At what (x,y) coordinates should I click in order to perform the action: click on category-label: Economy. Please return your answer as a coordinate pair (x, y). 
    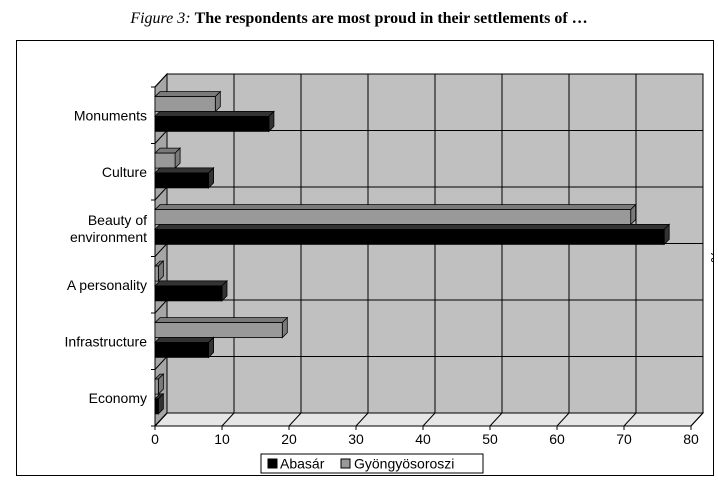
    Looking at the image, I should click on (118, 398).